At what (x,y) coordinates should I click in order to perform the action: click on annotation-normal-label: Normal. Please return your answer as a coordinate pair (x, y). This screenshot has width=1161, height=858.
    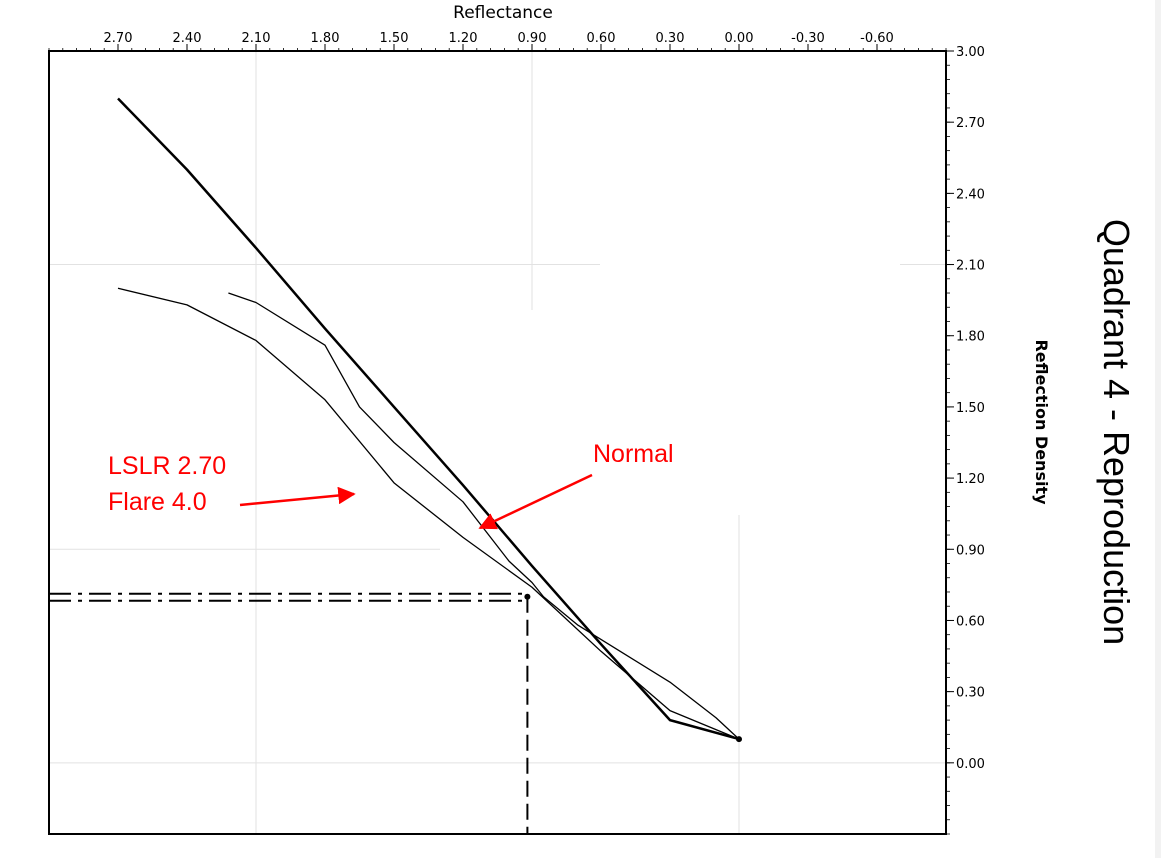
    Looking at the image, I should click on (633, 454).